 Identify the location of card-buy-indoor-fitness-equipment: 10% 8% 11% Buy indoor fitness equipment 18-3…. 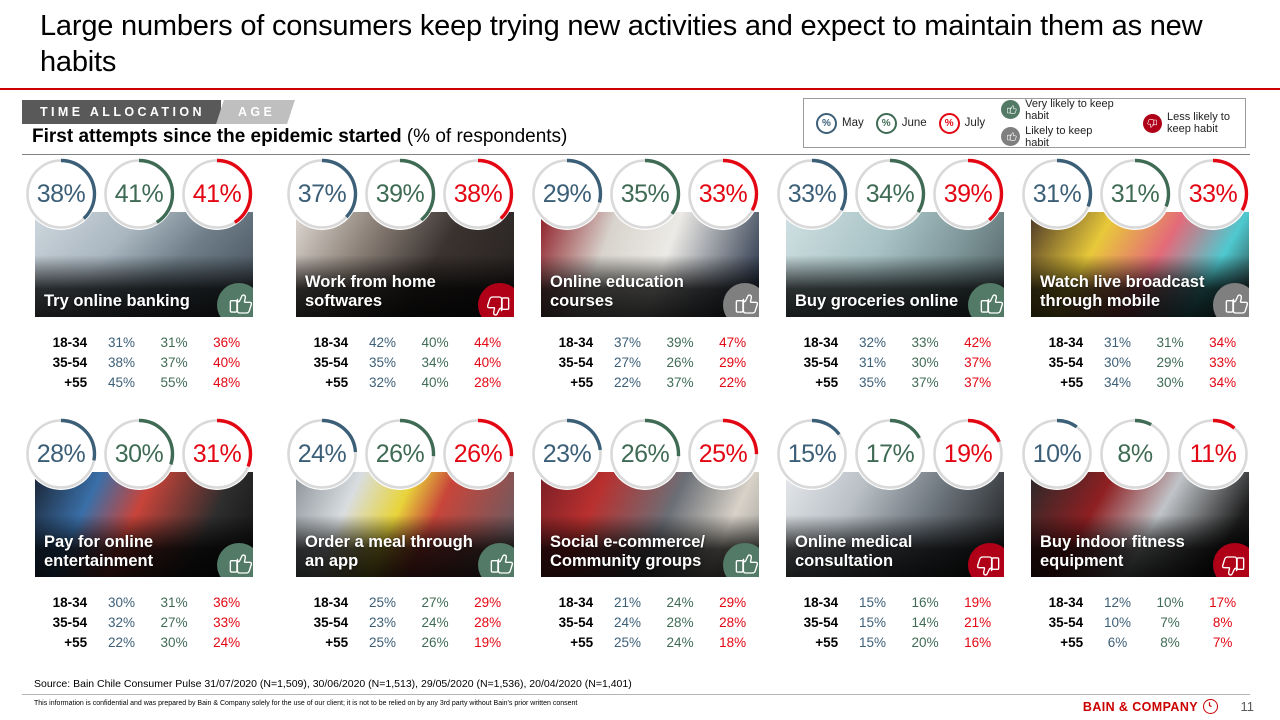
(1135, 534).